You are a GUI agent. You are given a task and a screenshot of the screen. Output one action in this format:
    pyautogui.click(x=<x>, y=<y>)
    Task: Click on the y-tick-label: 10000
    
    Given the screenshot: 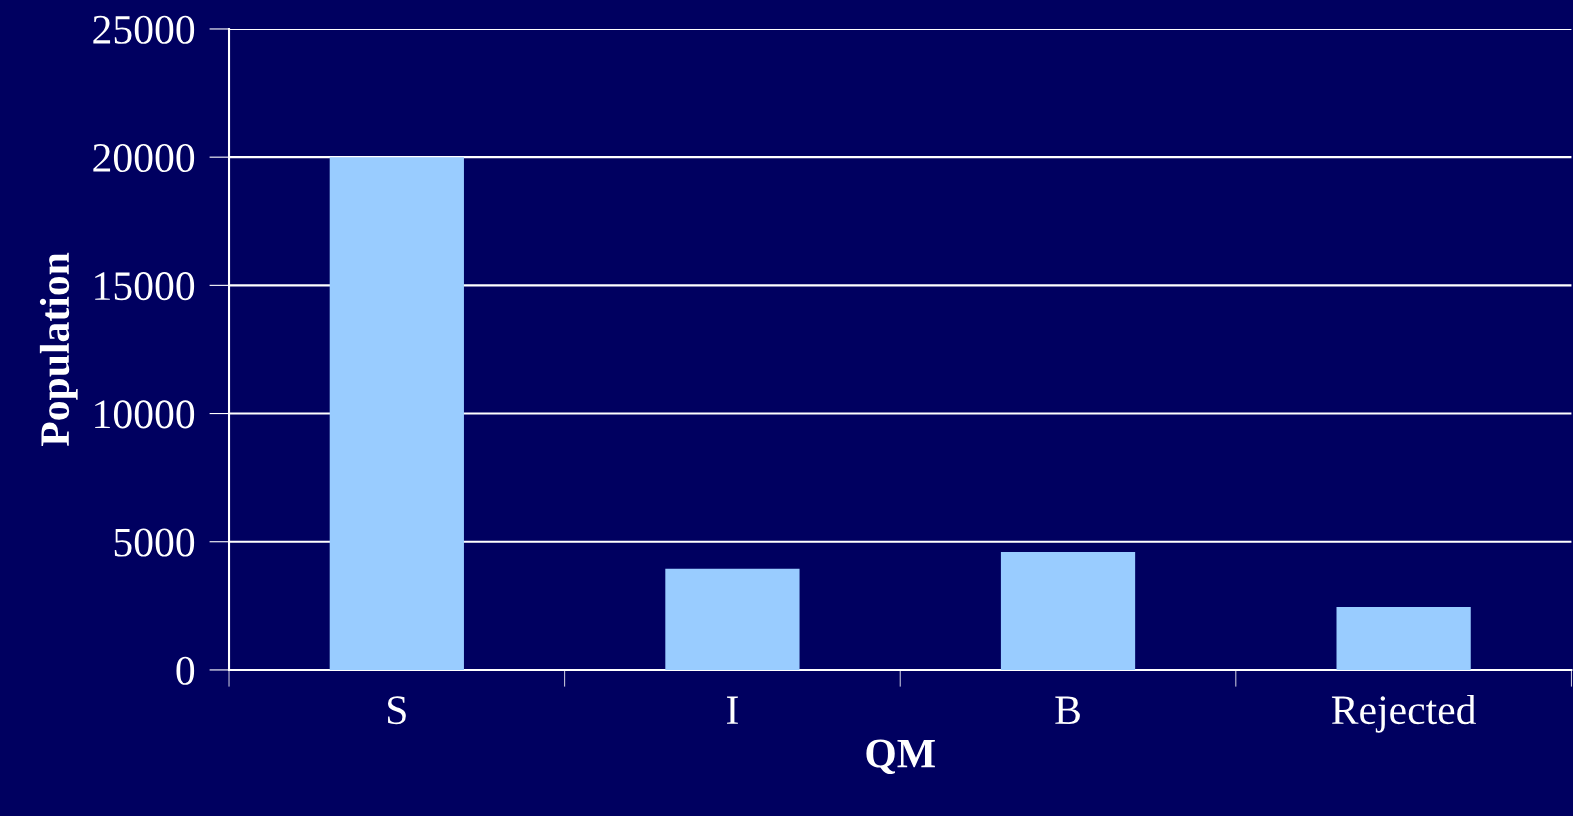 What is the action you would take?
    pyautogui.click(x=145, y=414)
    